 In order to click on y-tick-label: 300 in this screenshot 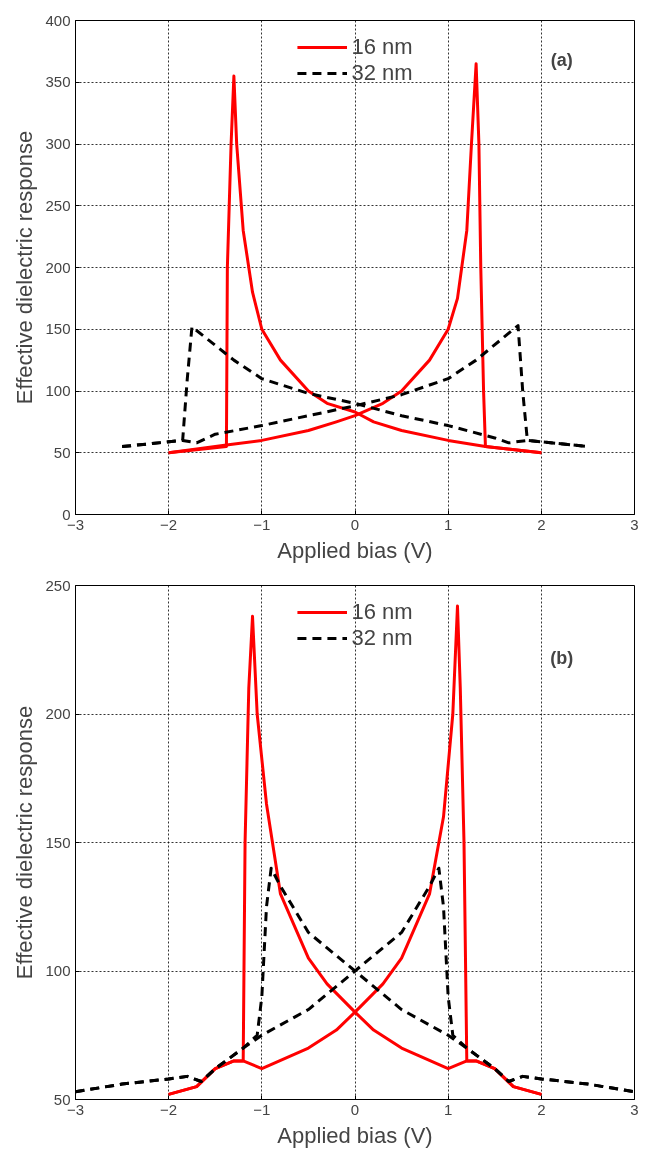, I will do `click(58, 143)`.